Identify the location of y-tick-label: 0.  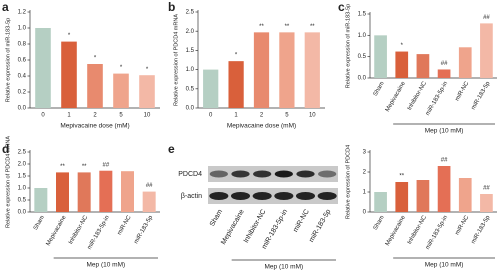
(365, 213).